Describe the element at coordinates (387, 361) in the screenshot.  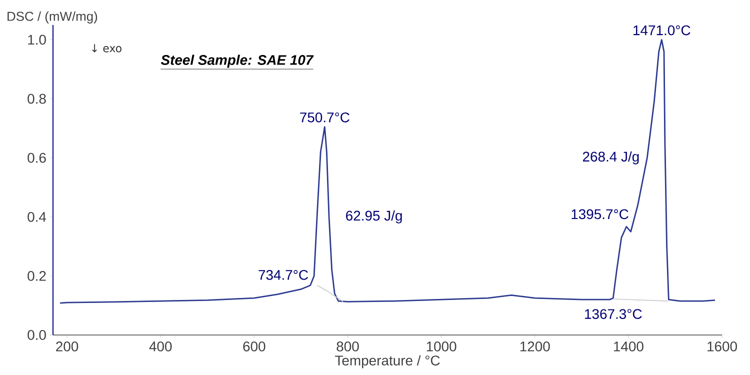
I see `x-axis-title: Temperature / °C` at that location.